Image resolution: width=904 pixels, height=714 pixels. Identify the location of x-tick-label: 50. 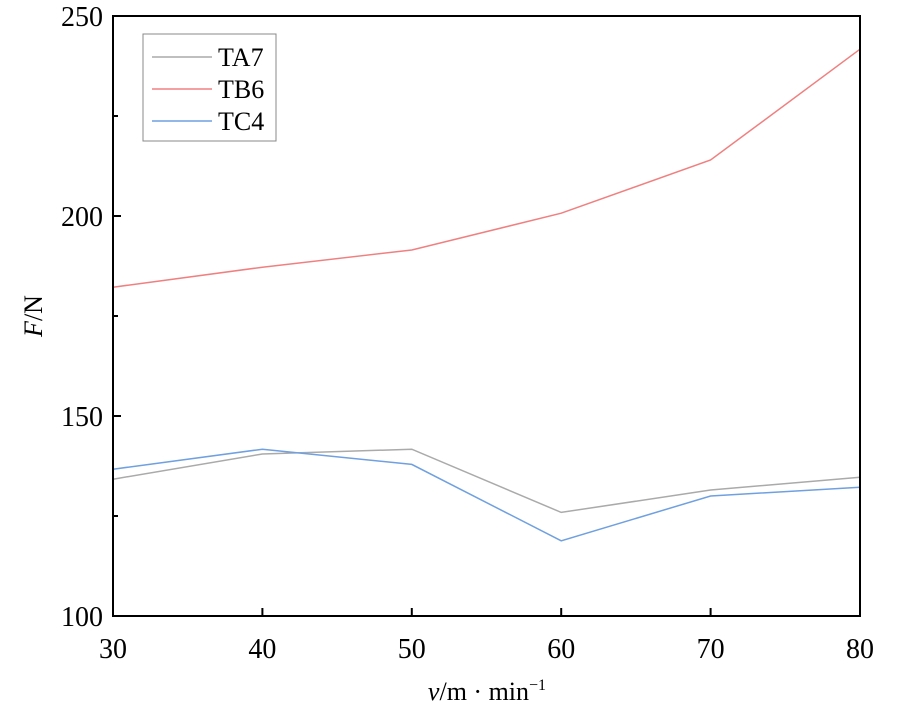
(412, 649).